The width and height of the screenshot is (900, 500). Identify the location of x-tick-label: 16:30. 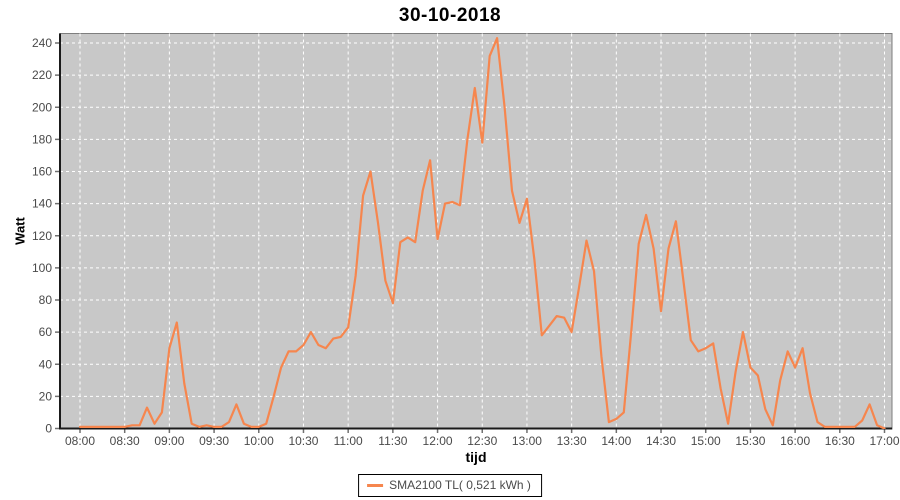
(840, 441).